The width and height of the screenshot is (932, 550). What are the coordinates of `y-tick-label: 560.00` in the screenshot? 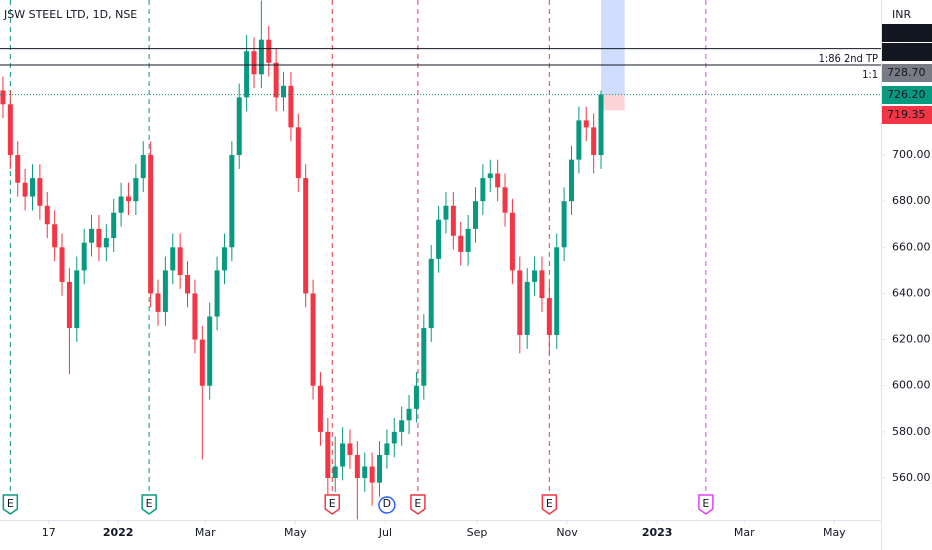 It's located at (911, 477).